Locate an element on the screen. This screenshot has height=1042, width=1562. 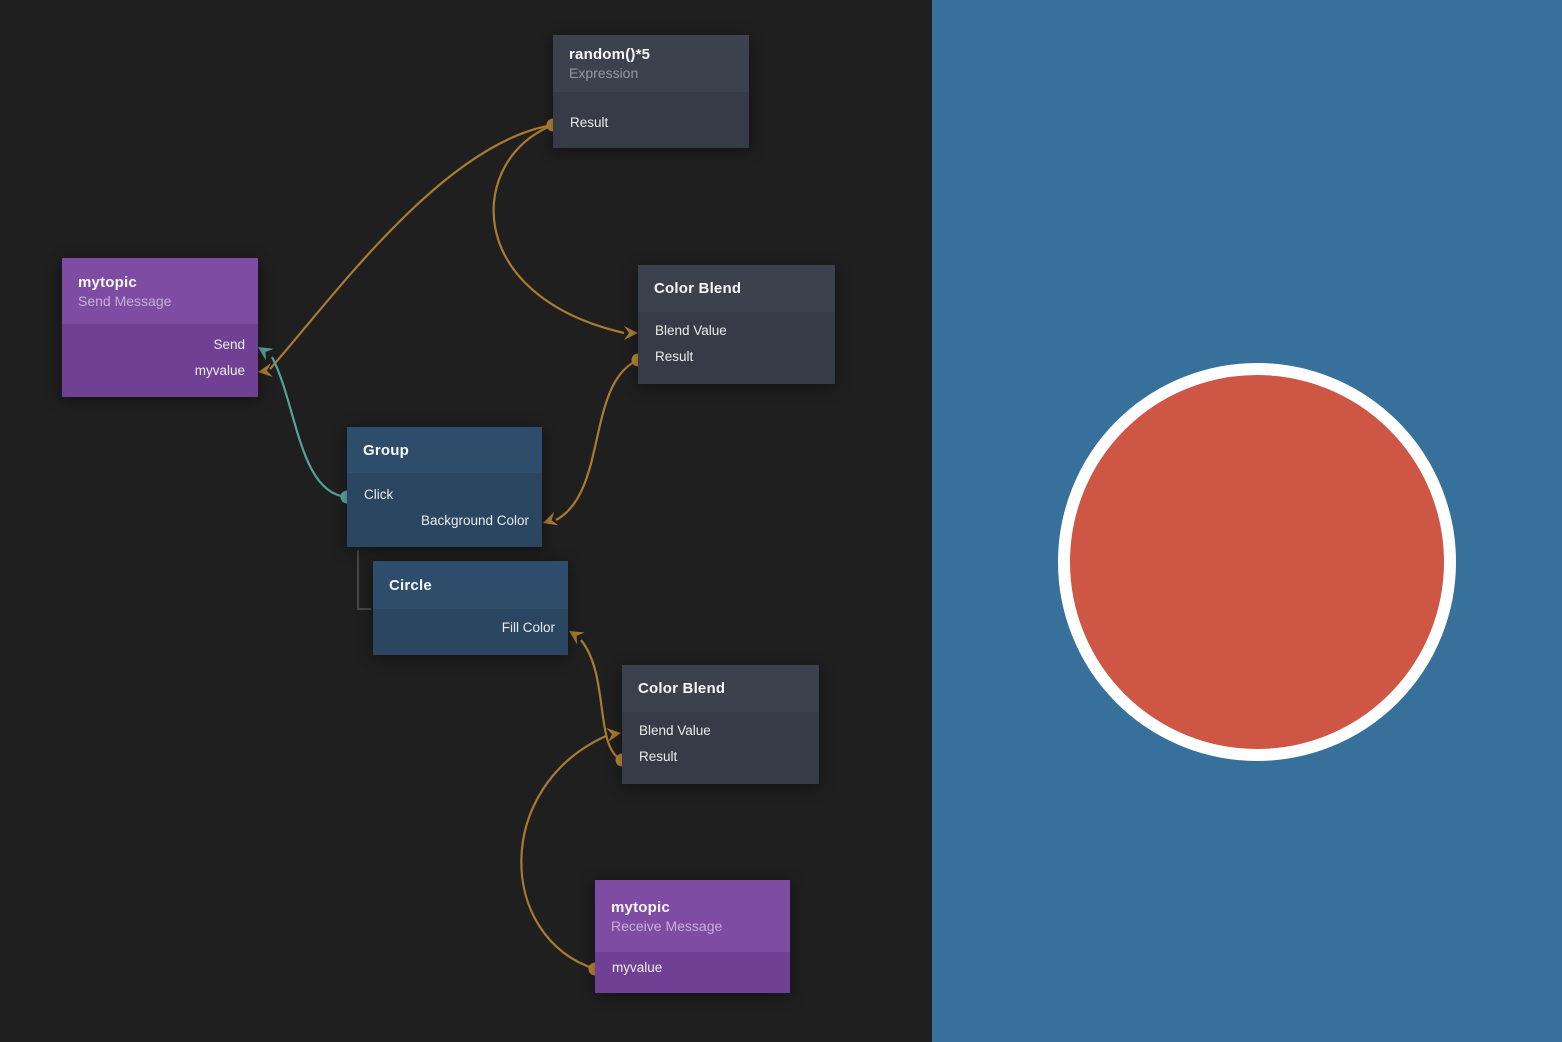
node-subtitle: Receive Message is located at coordinates (667, 925).